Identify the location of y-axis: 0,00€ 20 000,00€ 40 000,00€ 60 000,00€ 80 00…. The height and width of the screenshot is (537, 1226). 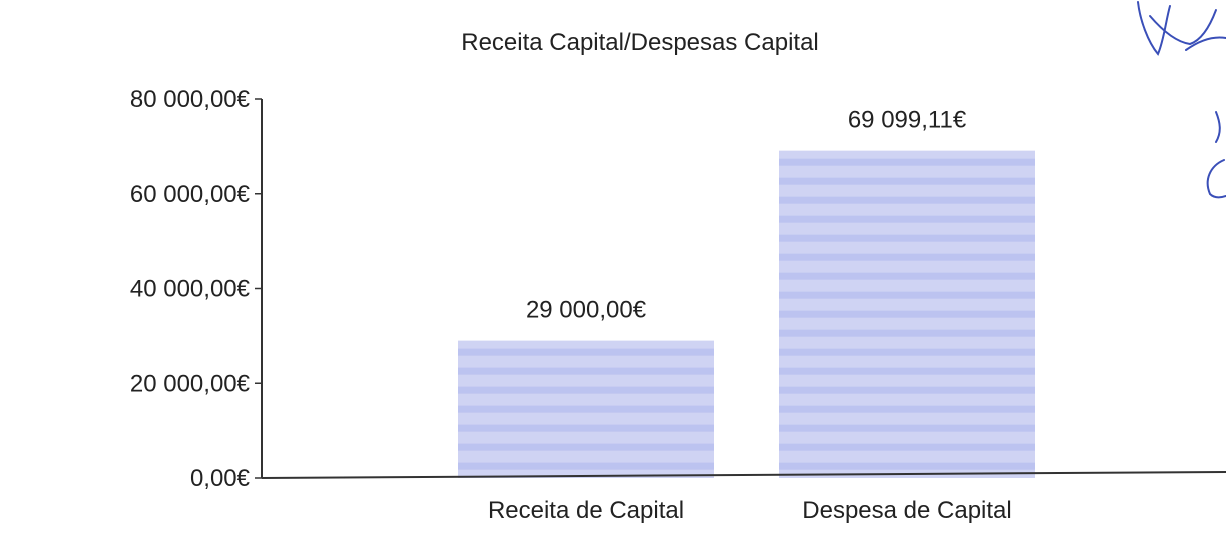
(196, 289).